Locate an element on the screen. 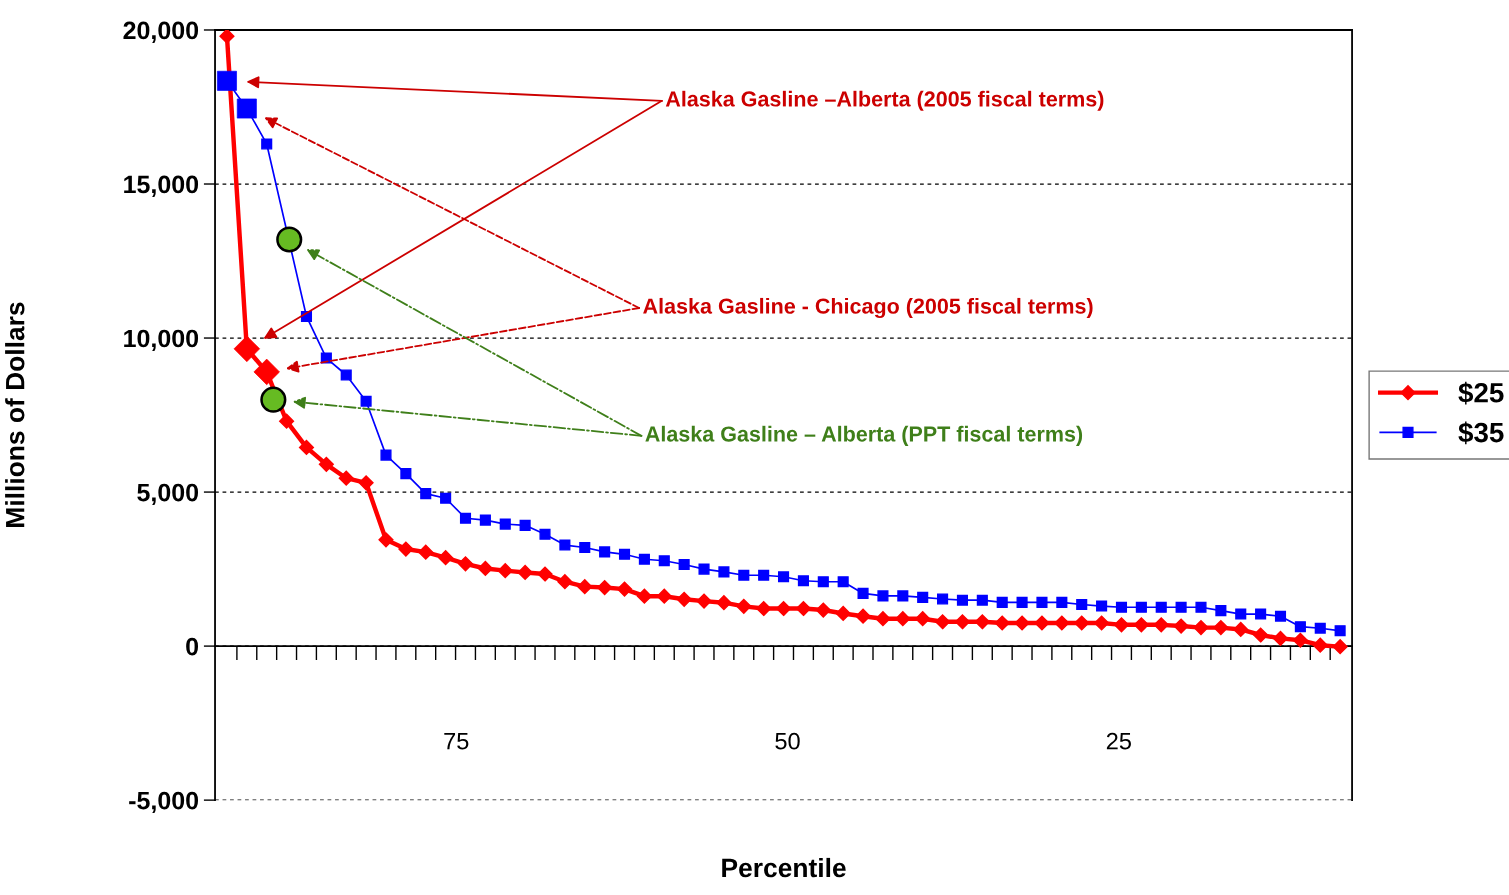 The width and height of the screenshot is (1509, 895). annotation: Alaska Gasline – Alberta (PPT fiscal terms) is located at coordinates (864, 435).